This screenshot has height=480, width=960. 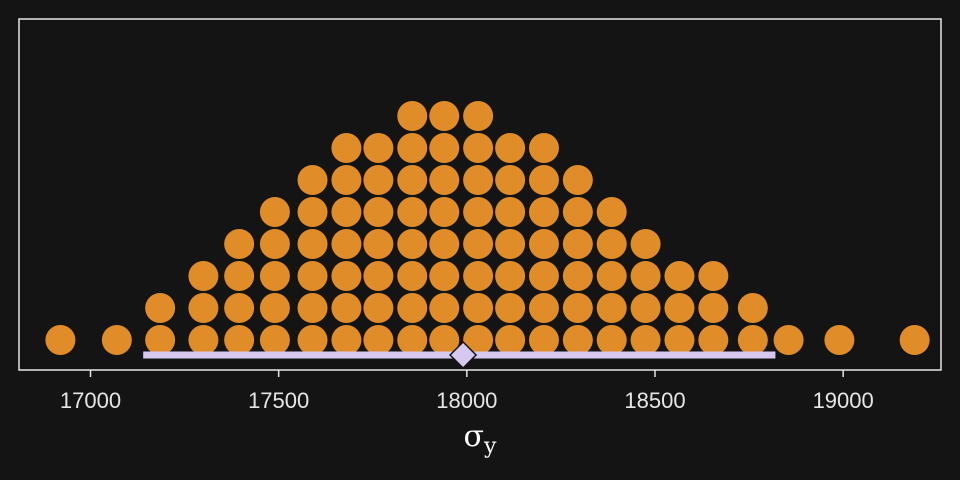 I want to click on dot-col4-row3, so click(x=239, y=244).